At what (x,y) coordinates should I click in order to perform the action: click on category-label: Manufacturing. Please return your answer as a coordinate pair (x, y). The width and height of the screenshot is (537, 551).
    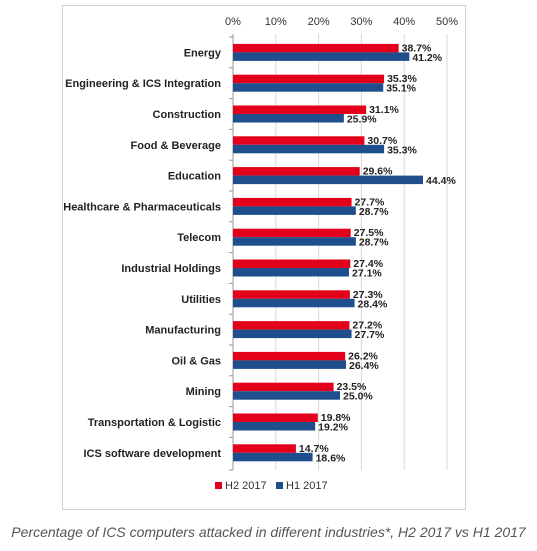
    Looking at the image, I should click on (183, 331).